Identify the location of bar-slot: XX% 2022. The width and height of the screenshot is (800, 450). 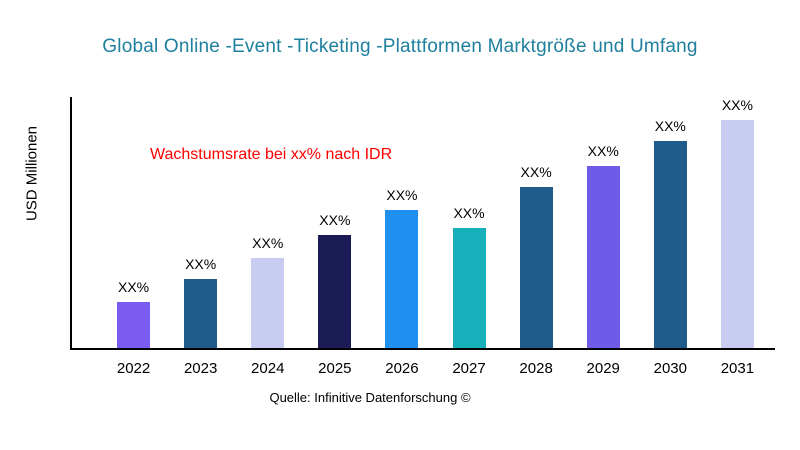
(133, 237).